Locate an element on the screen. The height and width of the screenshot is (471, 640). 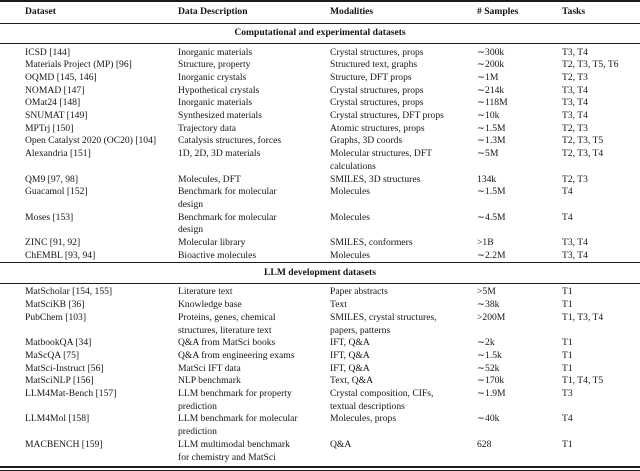
cell-tasks: T2, T3, T4 is located at coordinates (583, 154).